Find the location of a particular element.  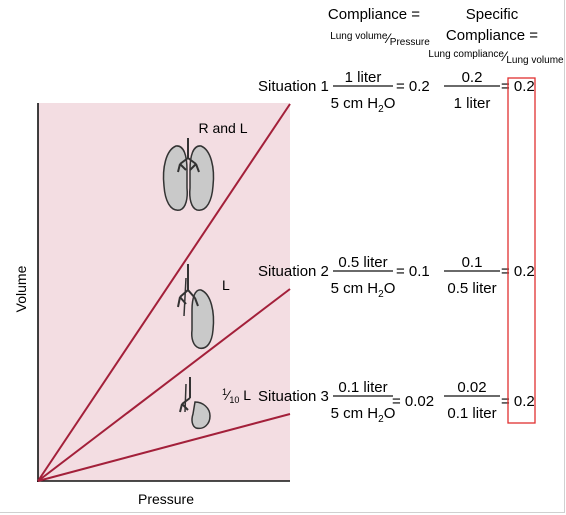

specific-numerator: 0.1 is located at coordinates (472, 262).